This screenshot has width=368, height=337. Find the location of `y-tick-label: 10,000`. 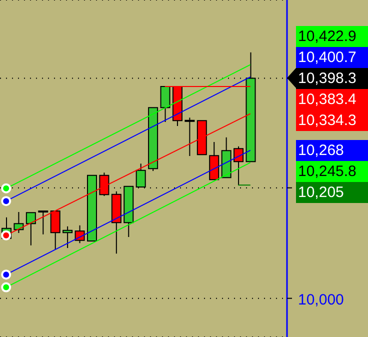

y-tick-label: 10,000 is located at coordinates (321, 299).